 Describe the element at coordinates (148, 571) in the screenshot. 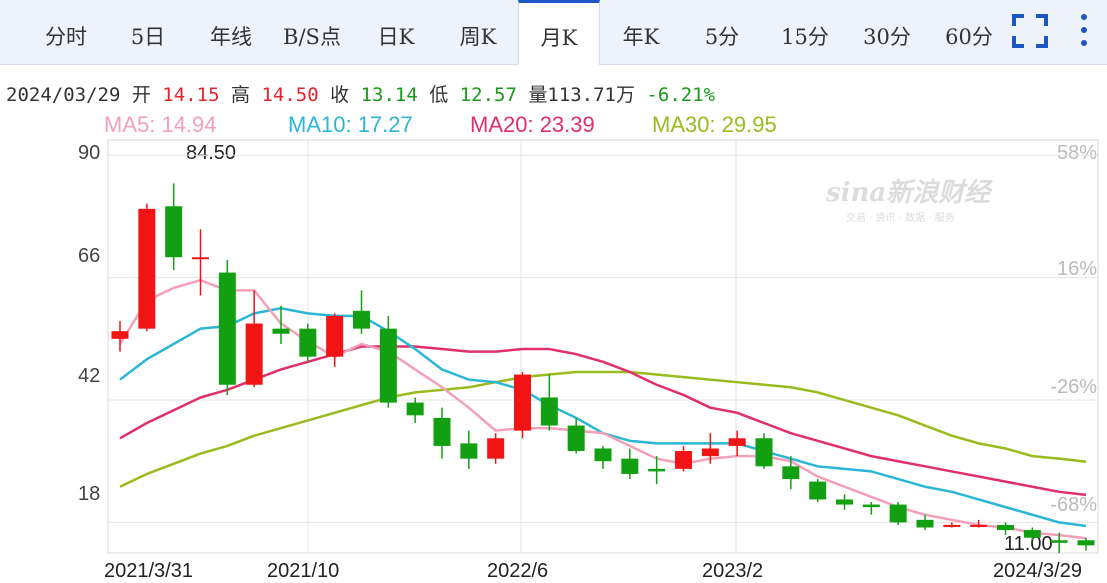

I see `x-axis-label: 2021/3/31` at that location.